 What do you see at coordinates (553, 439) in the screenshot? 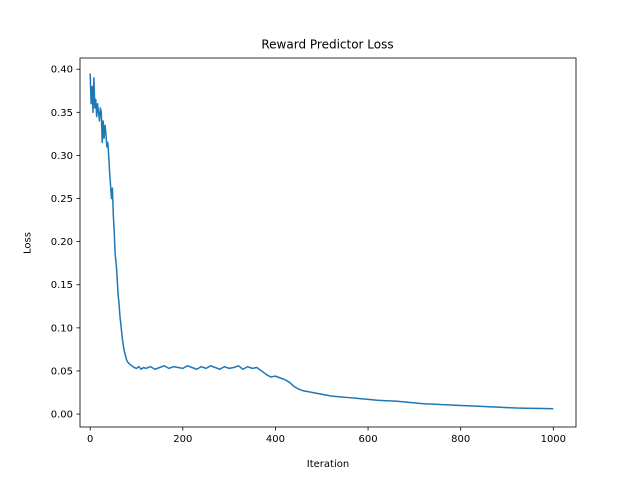
I see `x-tick-label: 1000` at bounding box center [553, 439].